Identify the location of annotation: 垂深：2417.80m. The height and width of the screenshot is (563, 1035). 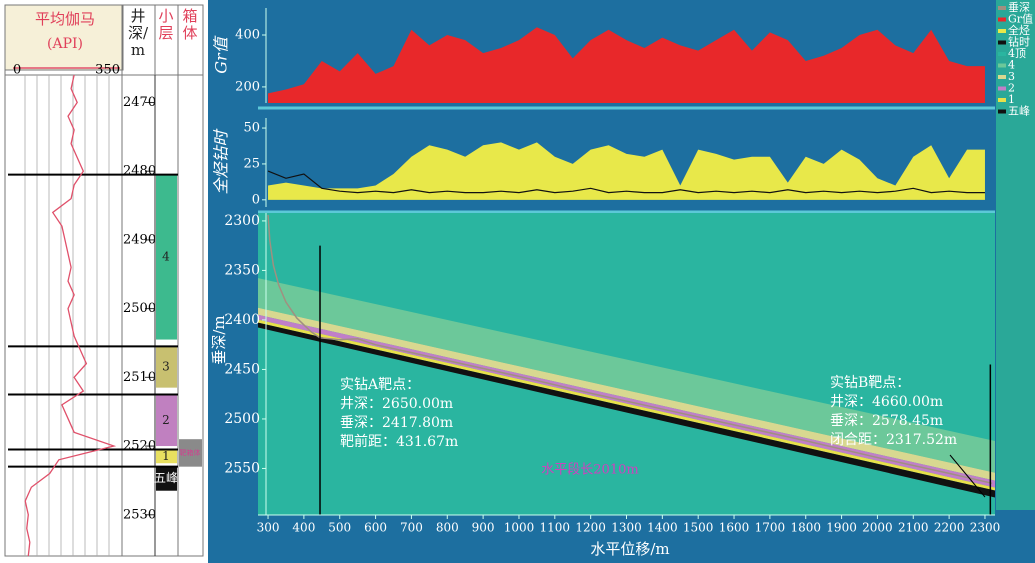
(396, 423).